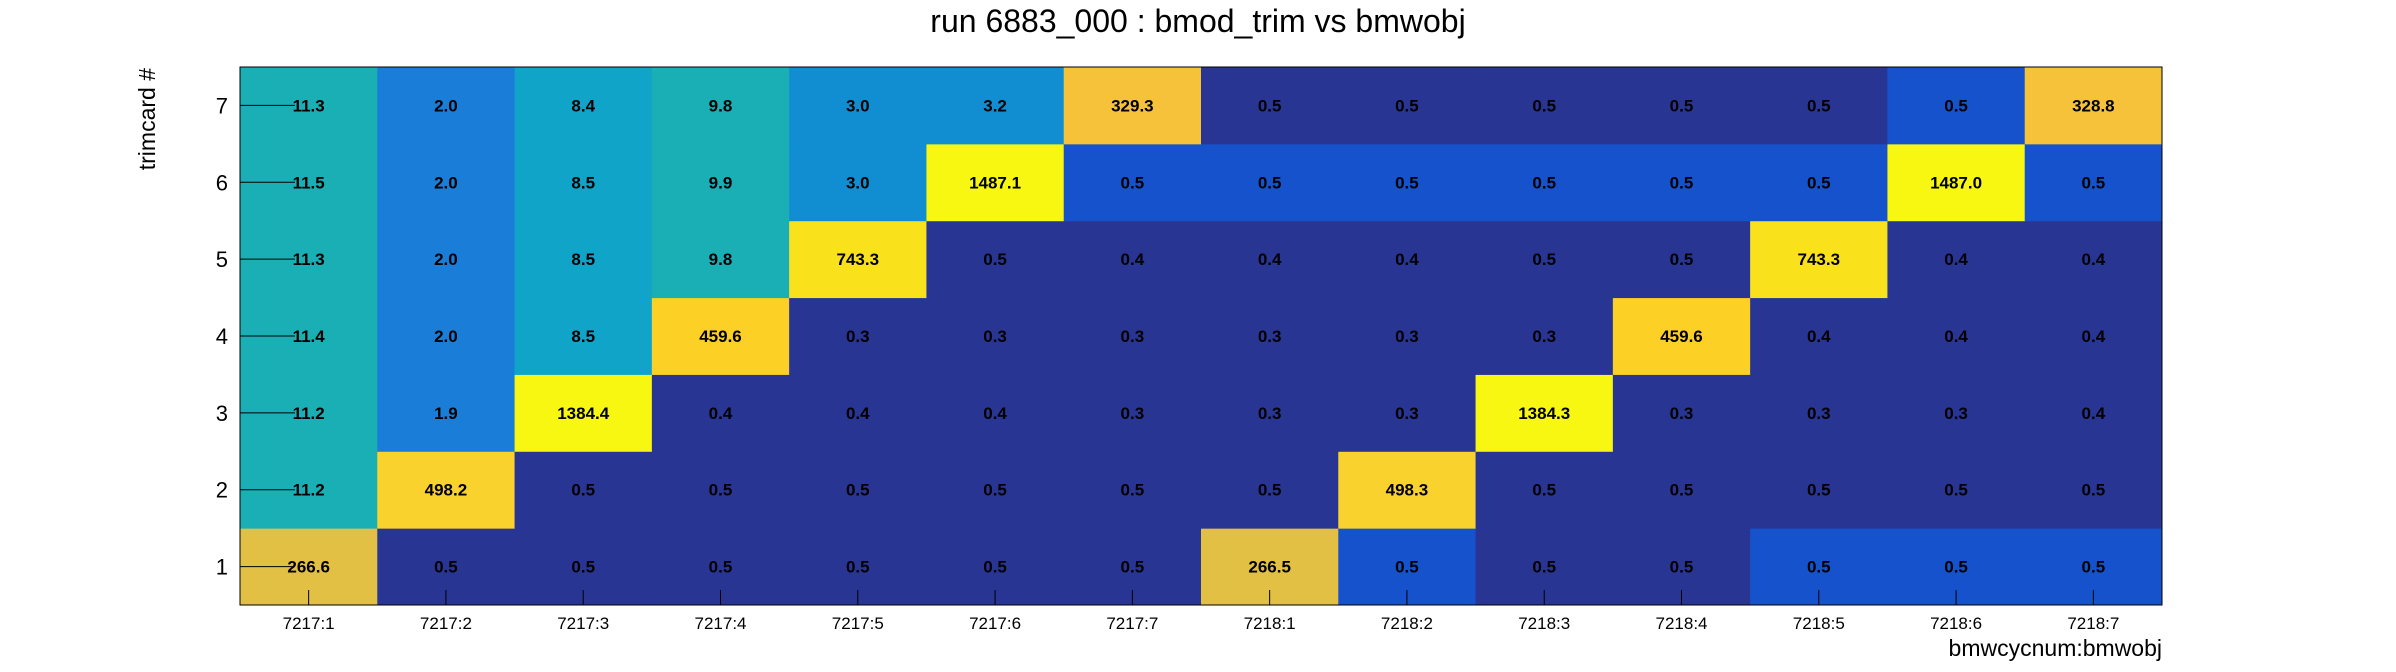 The width and height of the screenshot is (2396, 672). I want to click on cell-value-label: 498.3, so click(1407, 490).